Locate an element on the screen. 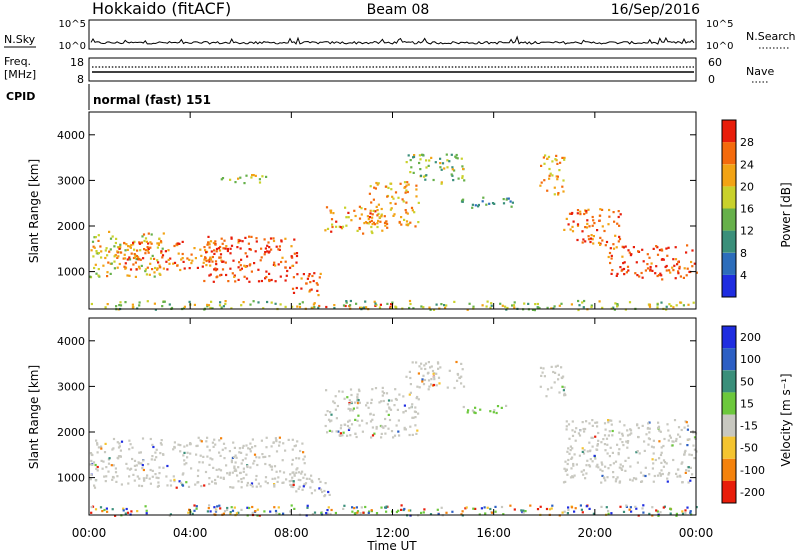 The height and width of the screenshot is (554, 800). freq-left-tick-top: 18 is located at coordinates (77, 62).